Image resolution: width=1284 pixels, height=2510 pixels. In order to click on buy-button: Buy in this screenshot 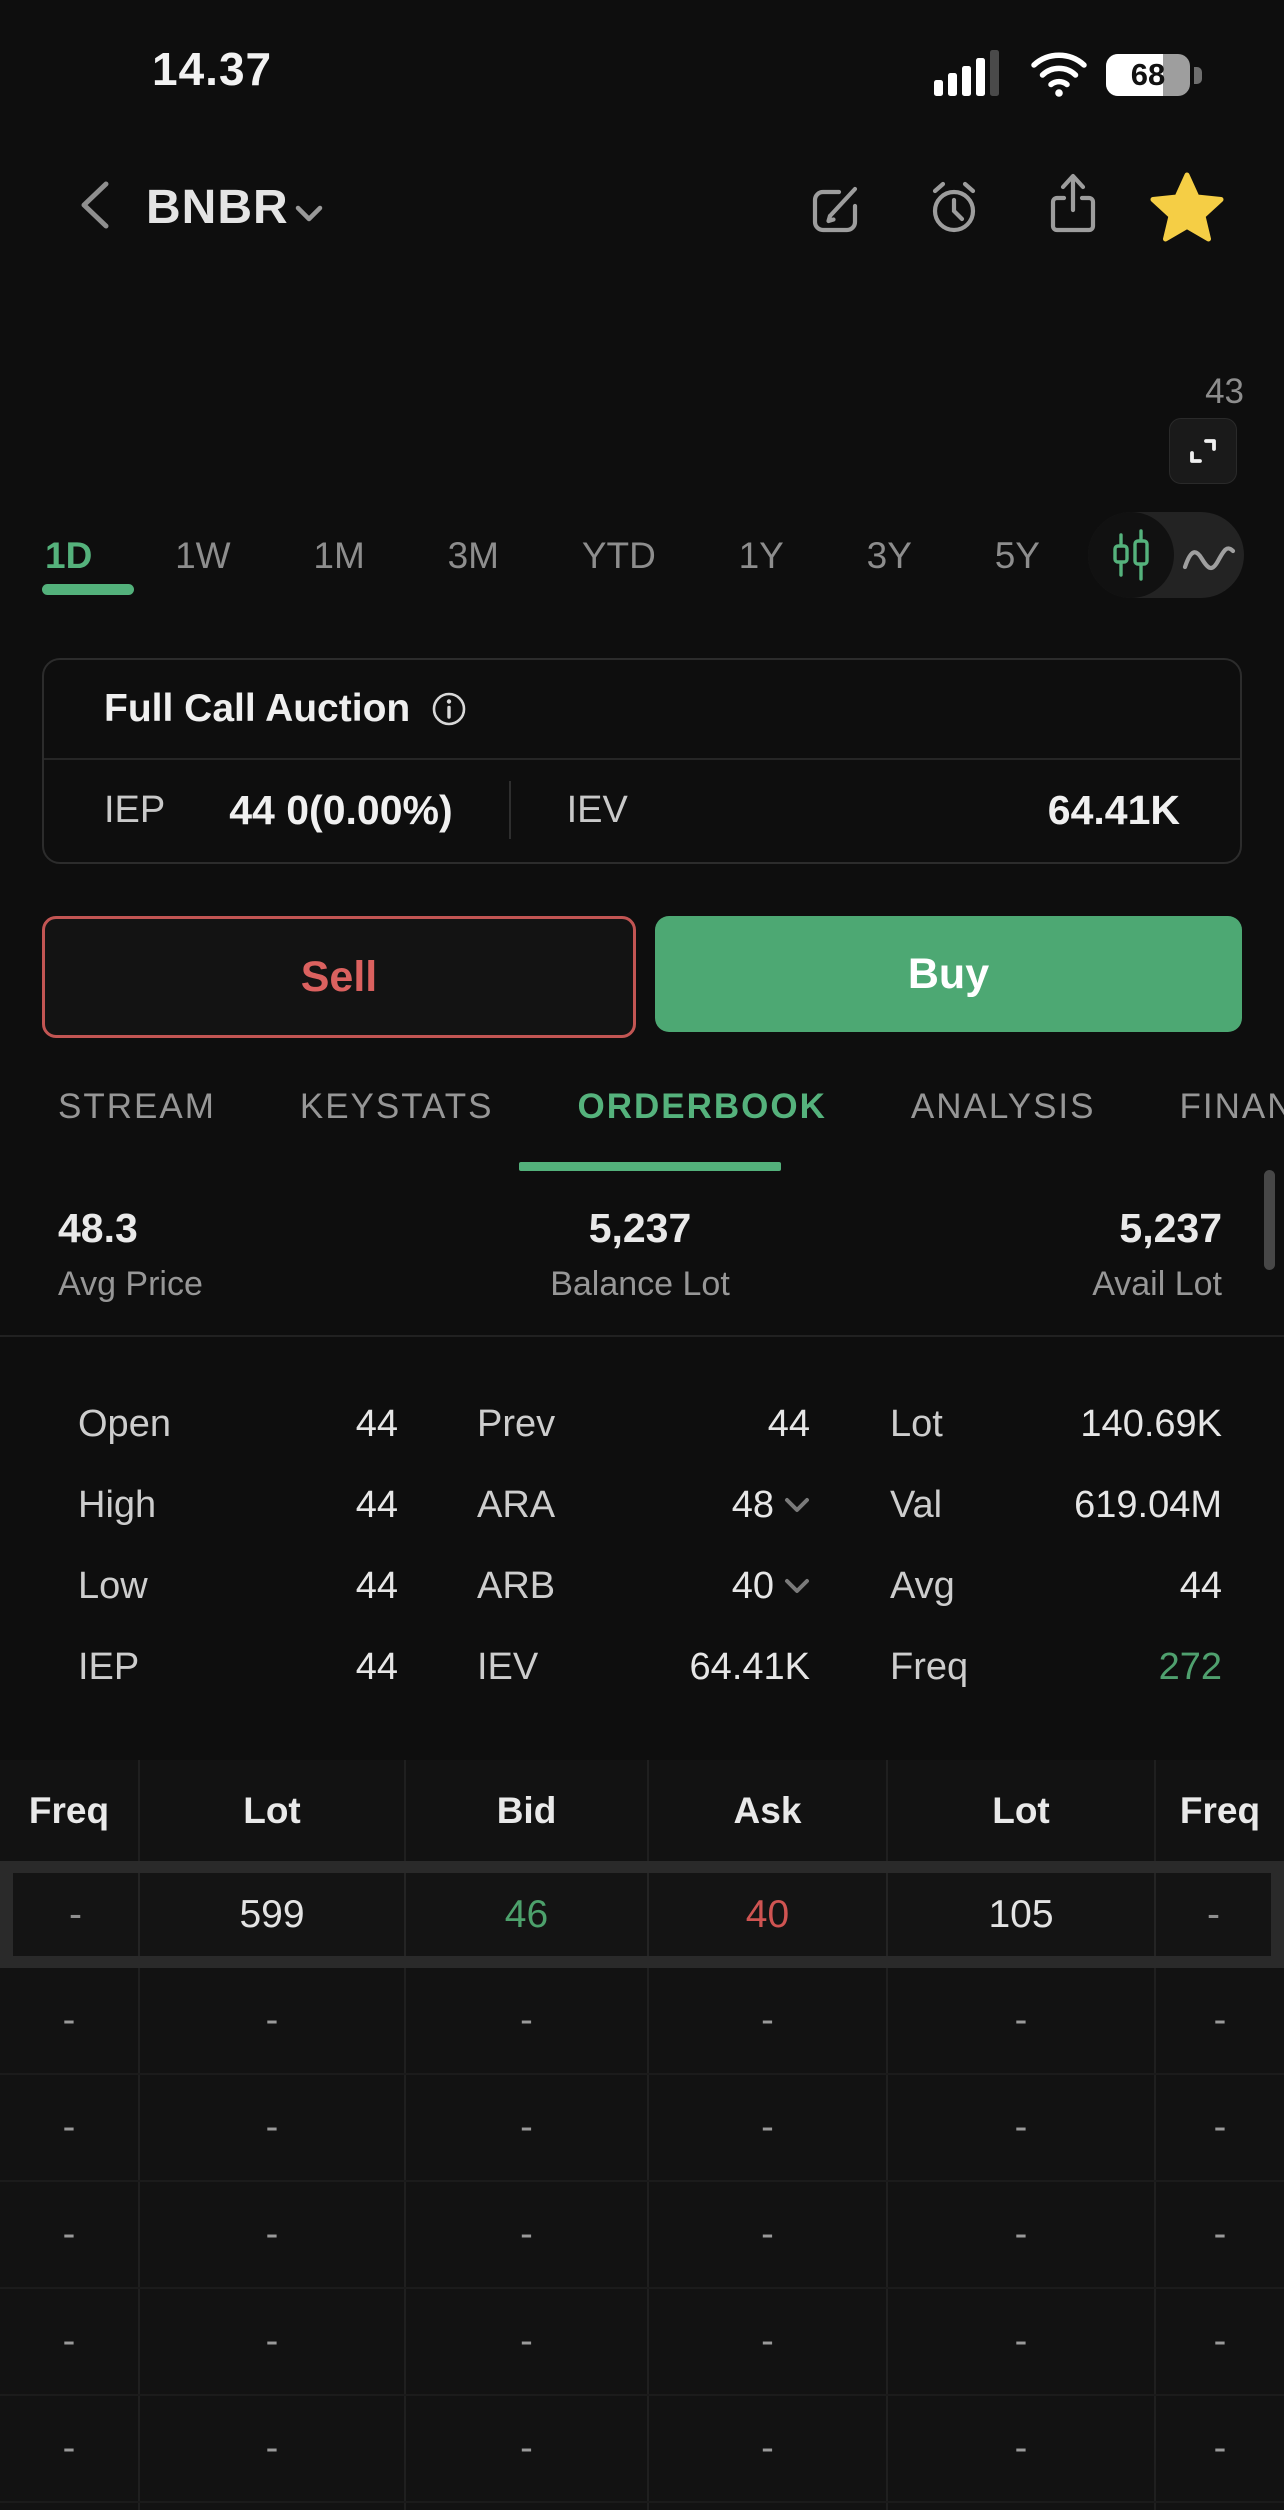, I will do `click(948, 974)`.